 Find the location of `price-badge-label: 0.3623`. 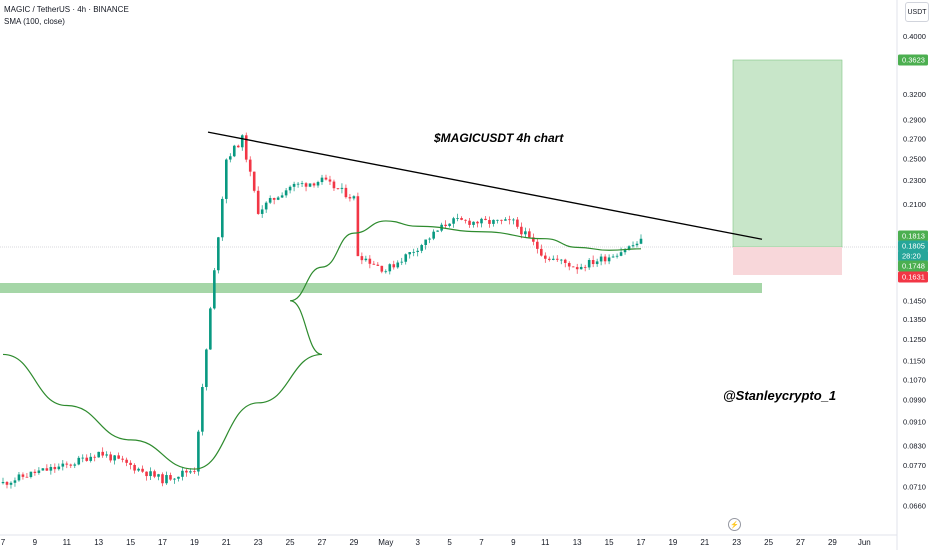

price-badge-label: 0.3623 is located at coordinates (913, 60).